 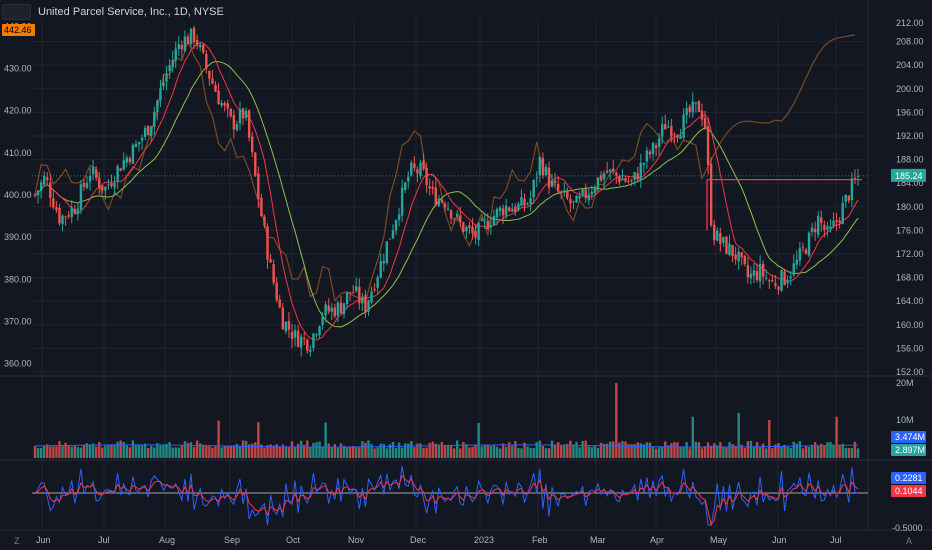 I want to click on timezone-toggle: Z, so click(x=17, y=541).